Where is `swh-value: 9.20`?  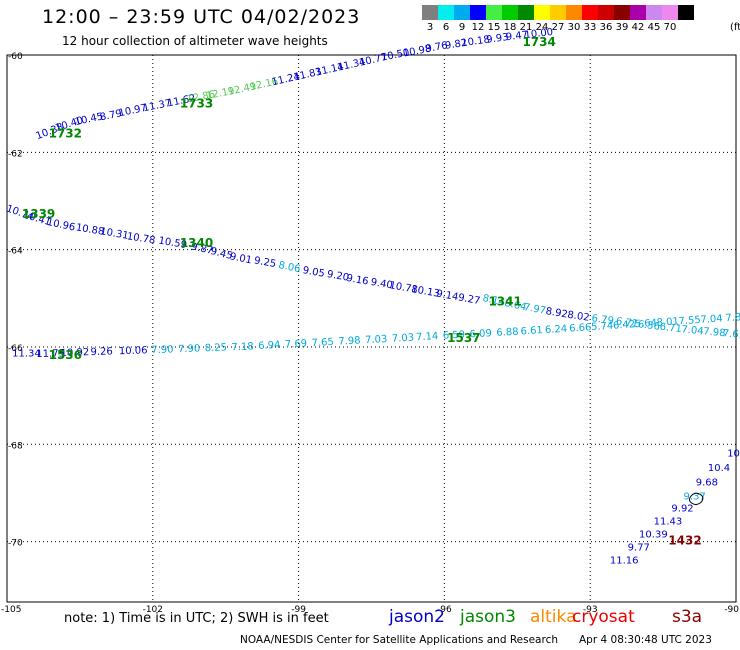
swh-value: 9.20 is located at coordinates (338, 276).